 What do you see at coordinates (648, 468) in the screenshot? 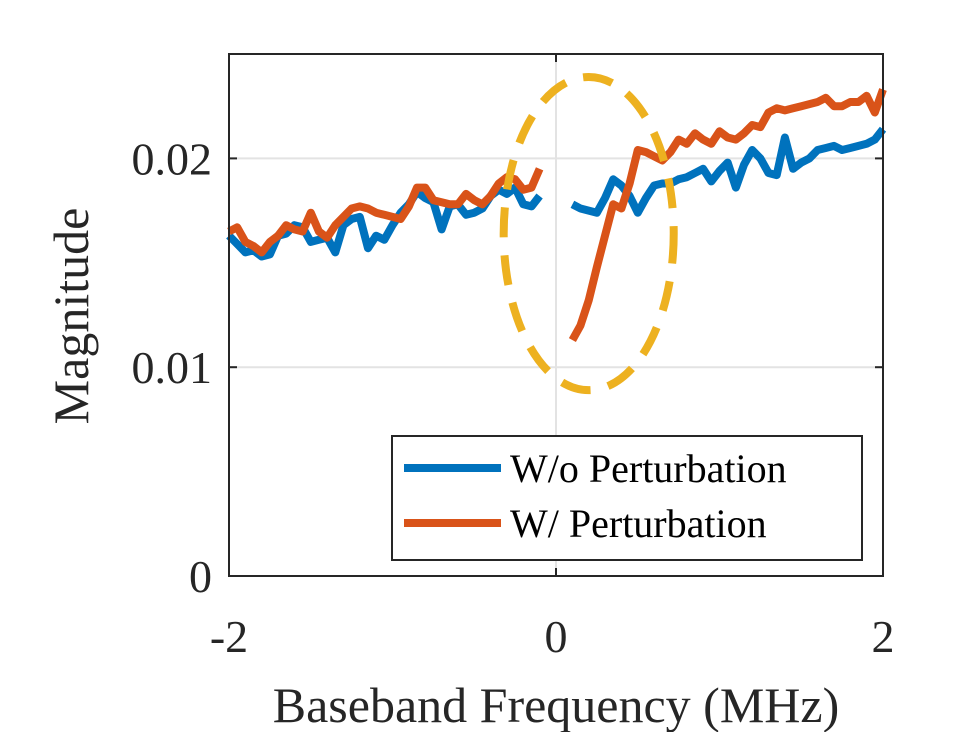
I see `legend-label-wo-perturbation: W/o Perturbation` at bounding box center [648, 468].